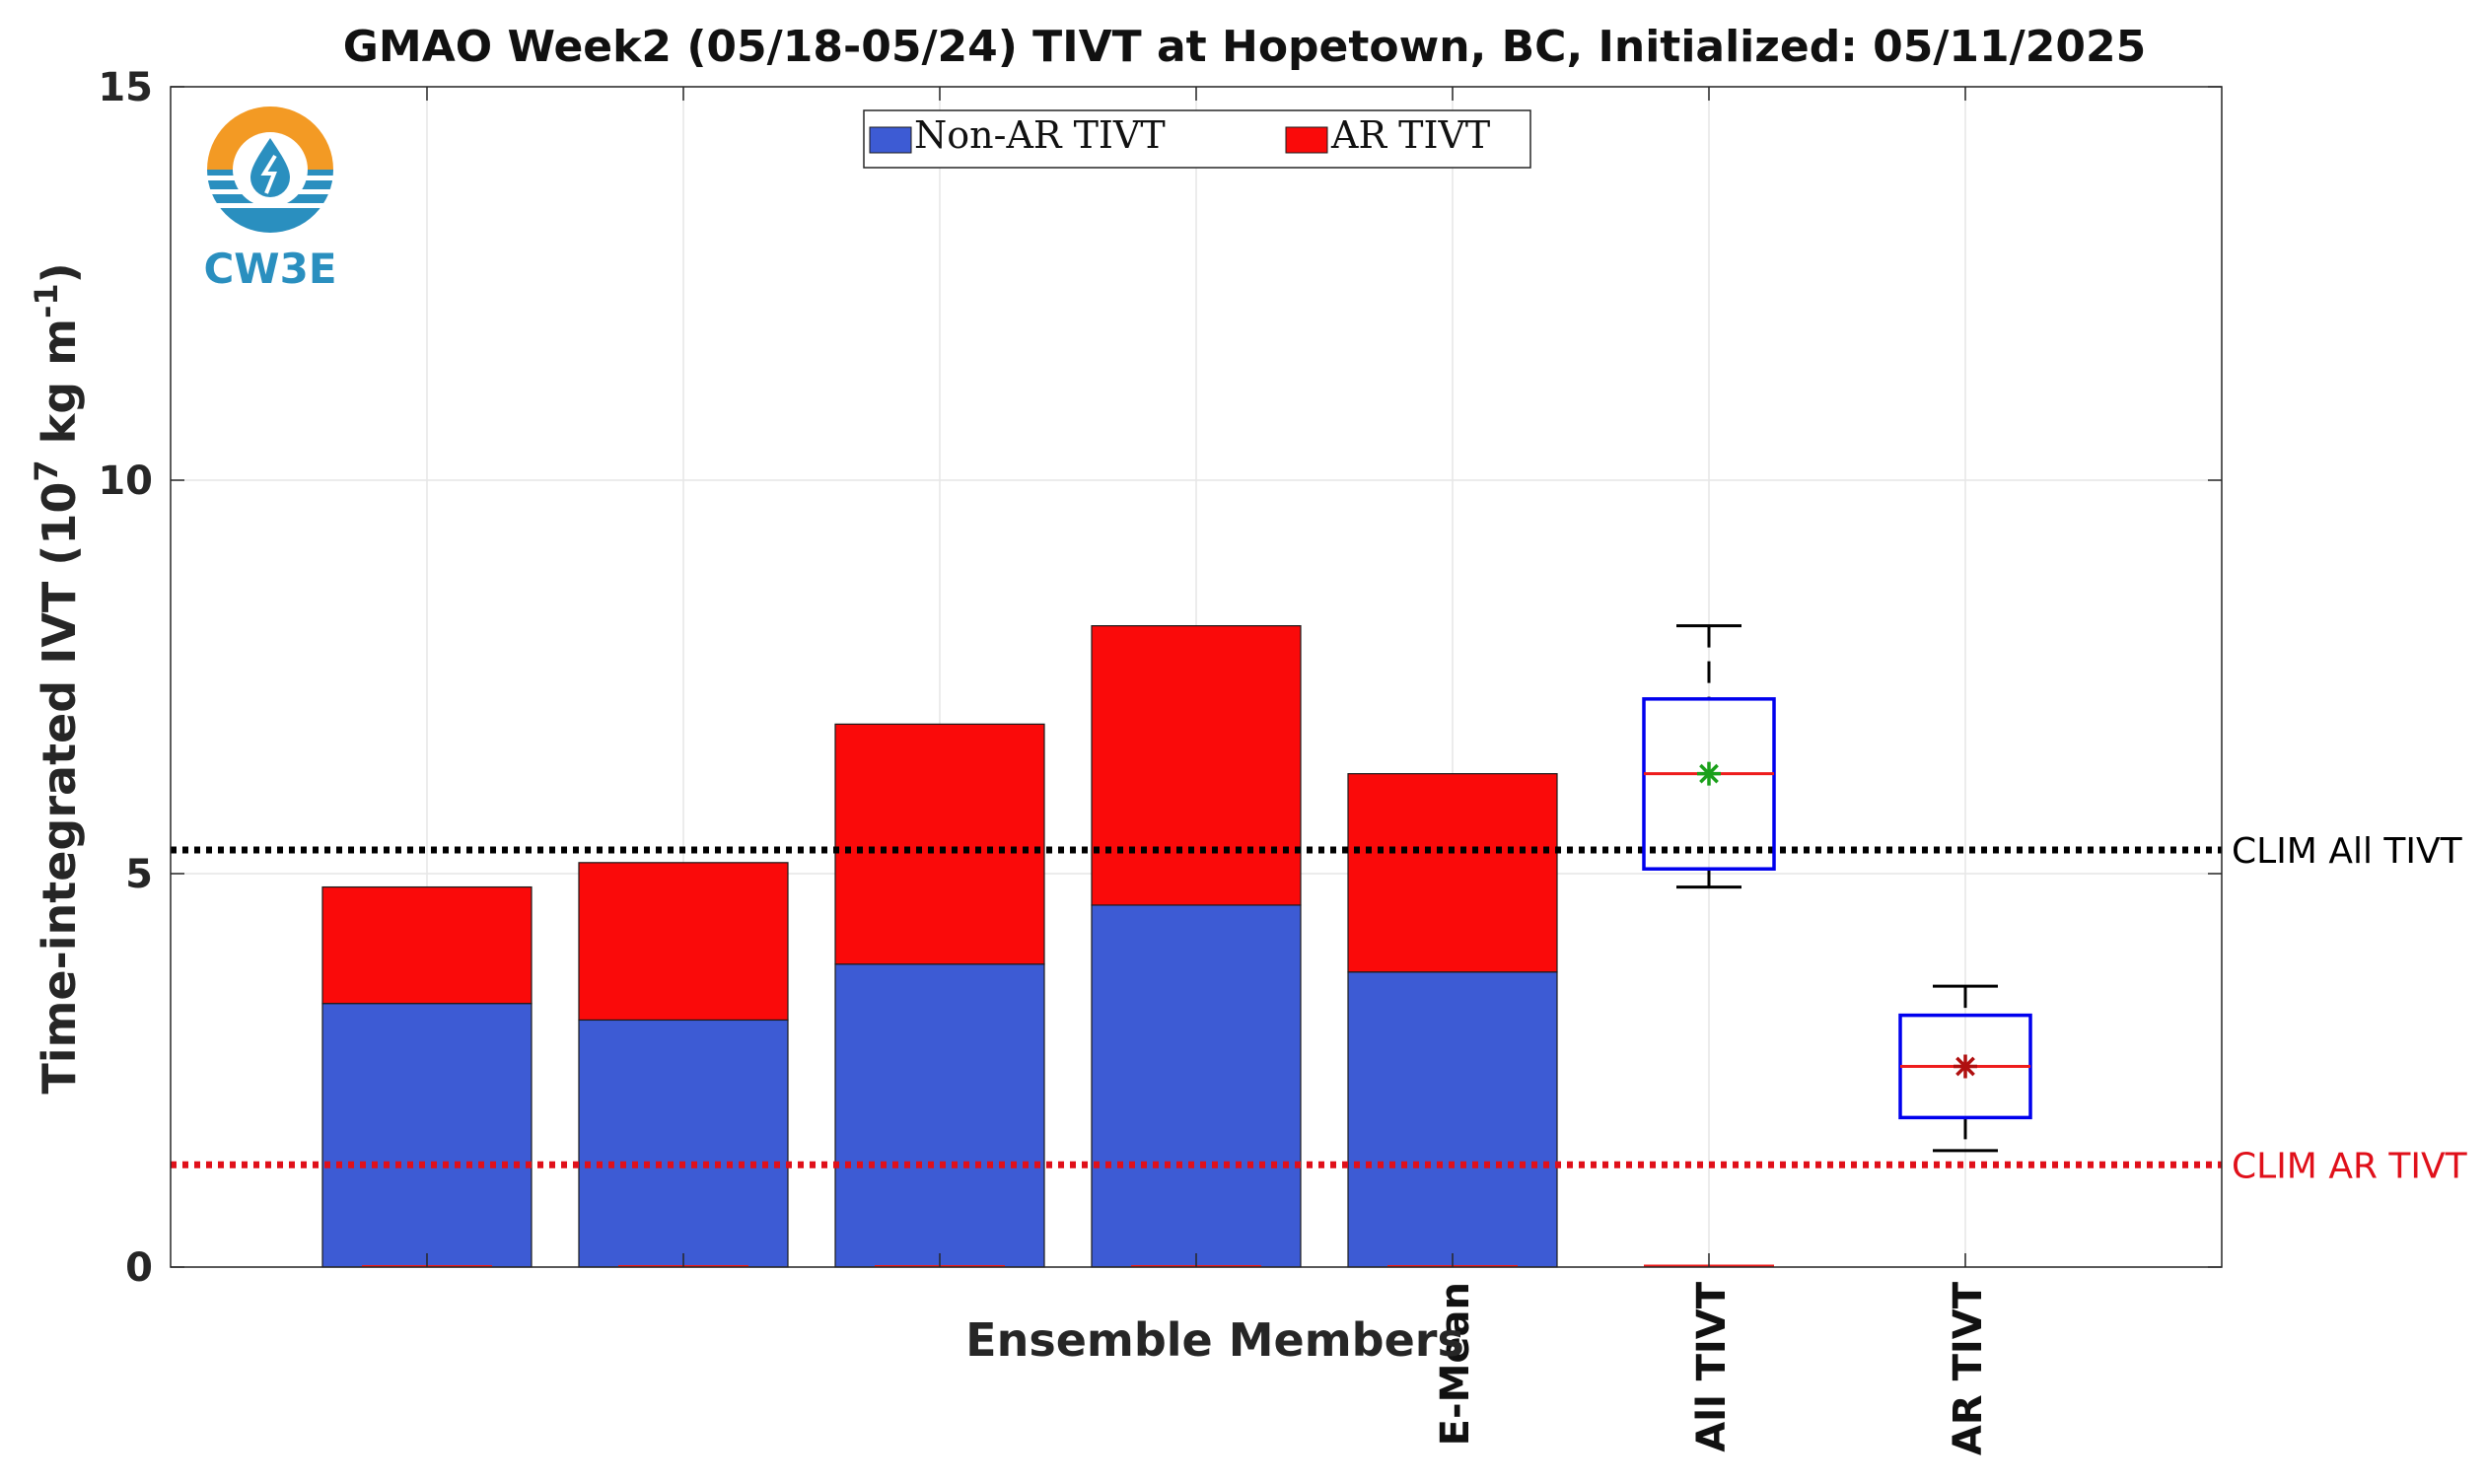  I want to click on y-axis-label: Time-integrated IVT (107 kg m-1), so click(57, 678).